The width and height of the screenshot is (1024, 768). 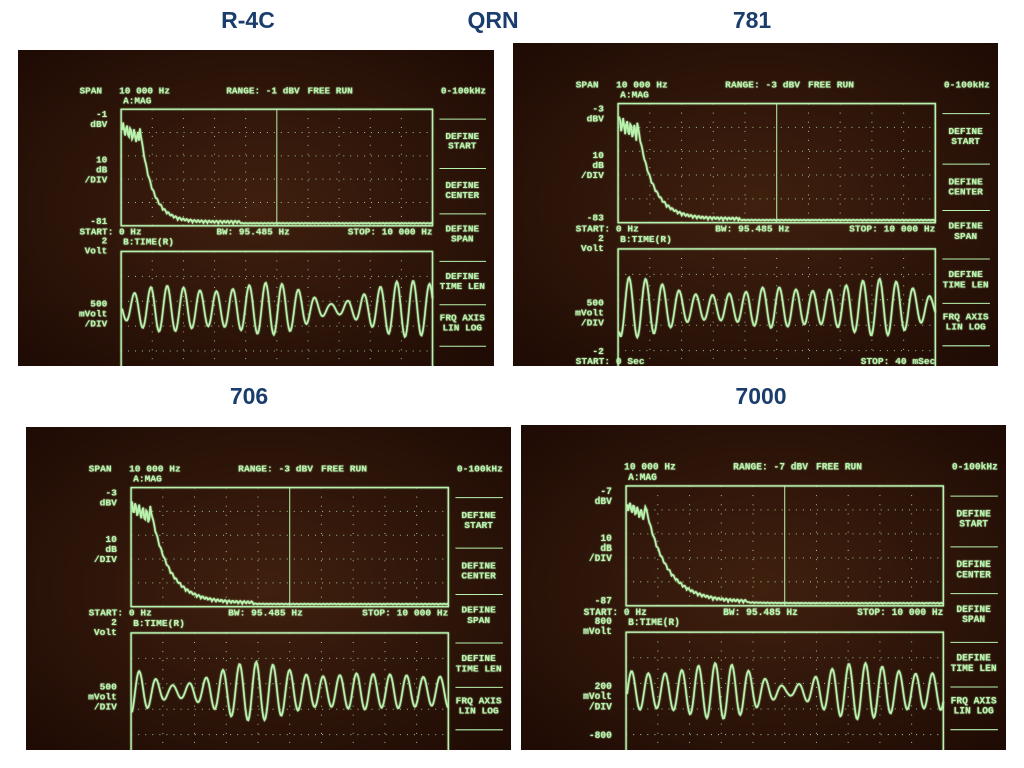 What do you see at coordinates (98, 304) in the screenshot?
I see `screen-text: 500` at bounding box center [98, 304].